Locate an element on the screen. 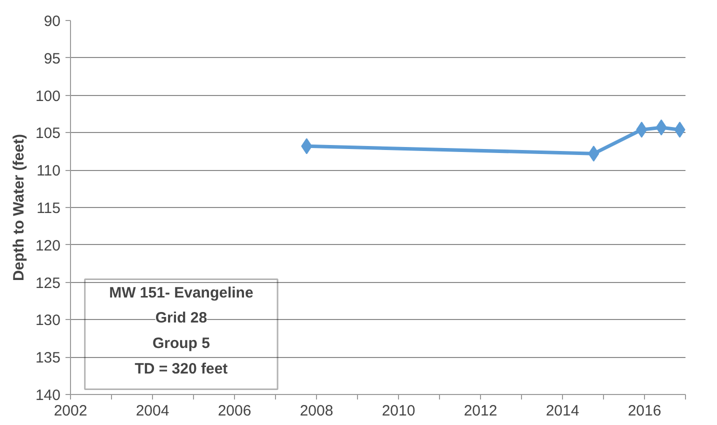 The image size is (717, 425). annotation: TD = 320 feet is located at coordinates (181, 369).